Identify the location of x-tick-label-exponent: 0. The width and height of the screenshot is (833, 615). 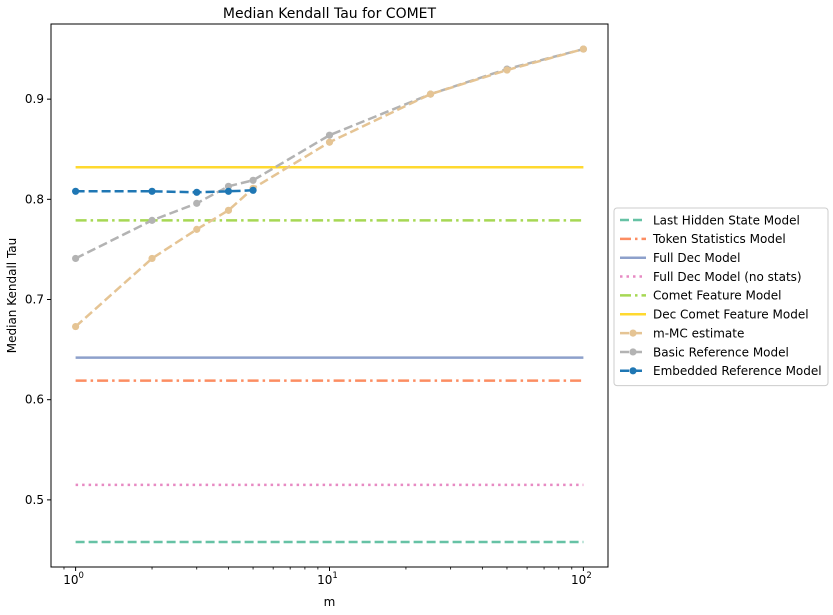
(81, 576).